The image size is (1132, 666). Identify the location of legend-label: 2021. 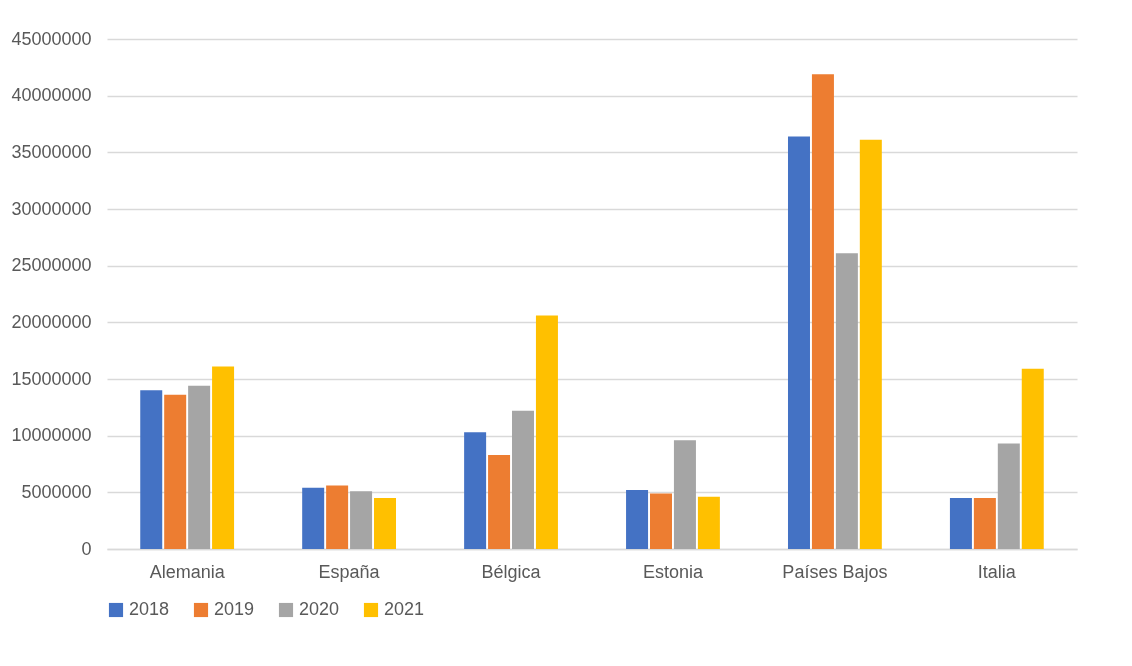
(404, 609).